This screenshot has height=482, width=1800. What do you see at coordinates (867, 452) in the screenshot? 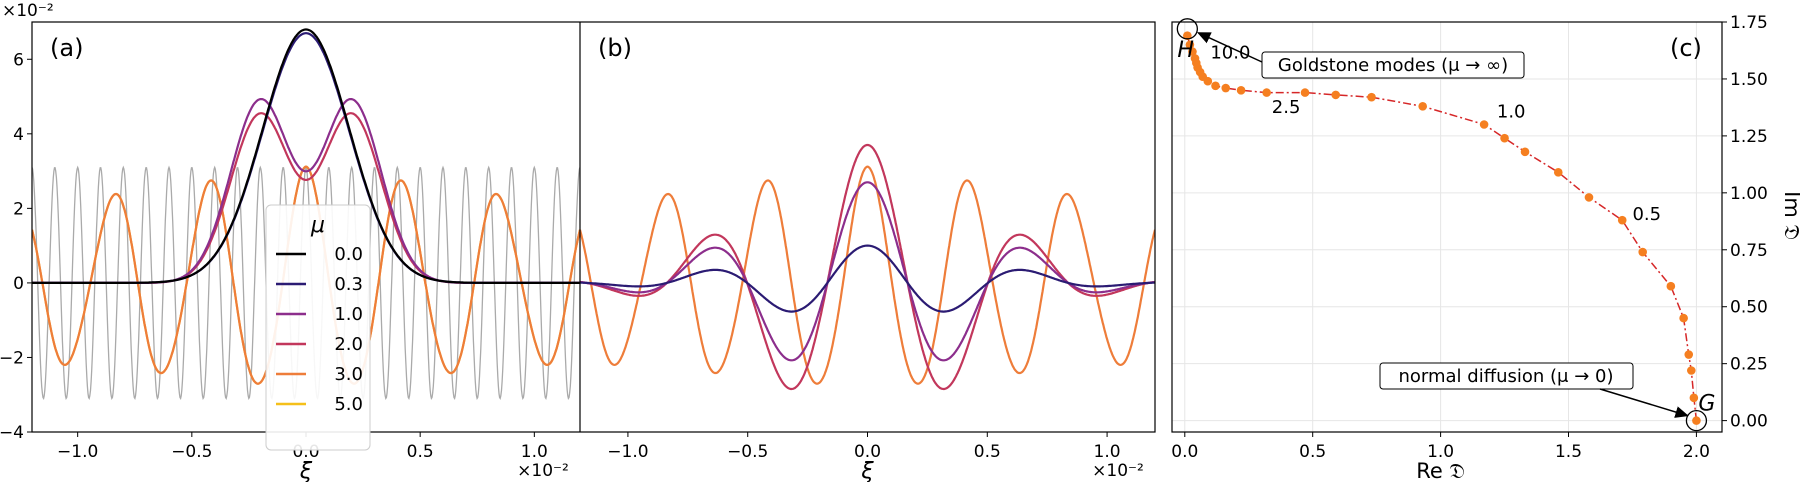
I see `x-tick-label-b: 0.0` at bounding box center [867, 452].